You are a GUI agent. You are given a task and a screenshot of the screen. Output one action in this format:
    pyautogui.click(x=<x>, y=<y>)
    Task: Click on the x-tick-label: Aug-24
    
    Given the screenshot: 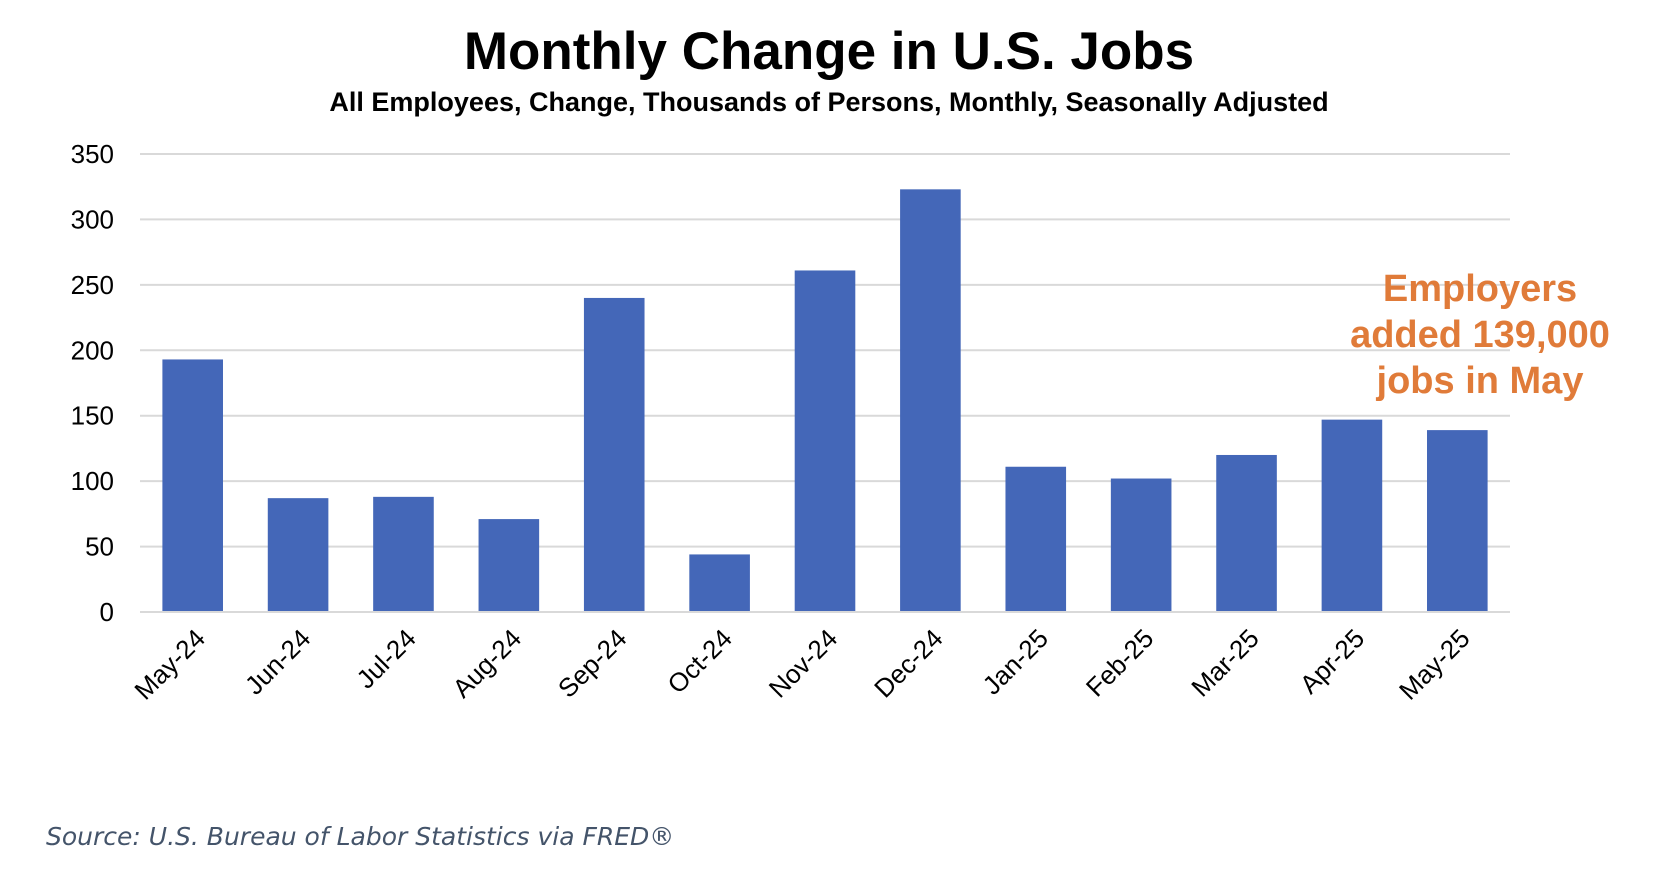 What is the action you would take?
    pyautogui.click(x=487, y=663)
    